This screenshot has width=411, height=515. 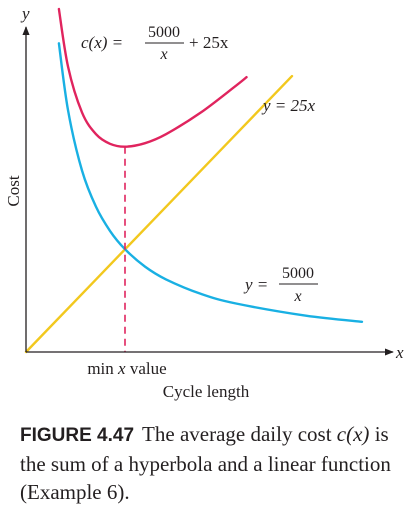 What do you see at coordinates (280, 285) in the screenshot?
I see `hyperbola-label: y = 5000 x` at bounding box center [280, 285].